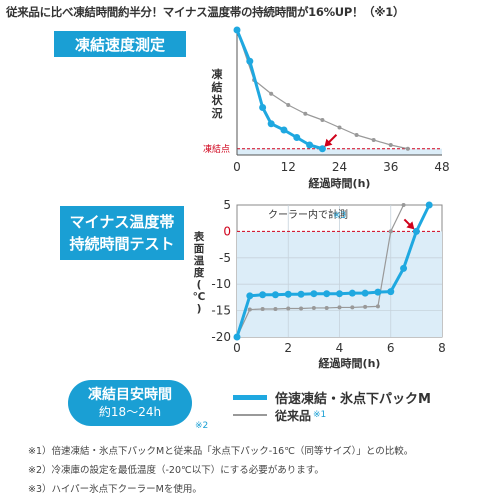 This screenshot has height=500, width=500. What do you see at coordinates (122, 222) in the screenshot?
I see `minus-test-badge-line1: マイナス温度帯` at bounding box center [122, 222].